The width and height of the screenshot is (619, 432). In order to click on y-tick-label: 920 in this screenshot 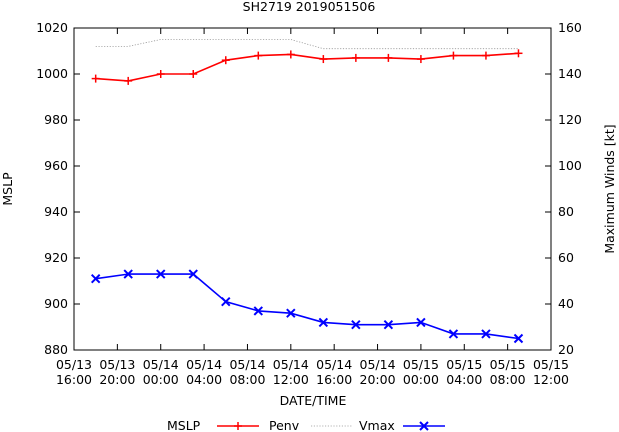, I will do `click(56, 257)`.